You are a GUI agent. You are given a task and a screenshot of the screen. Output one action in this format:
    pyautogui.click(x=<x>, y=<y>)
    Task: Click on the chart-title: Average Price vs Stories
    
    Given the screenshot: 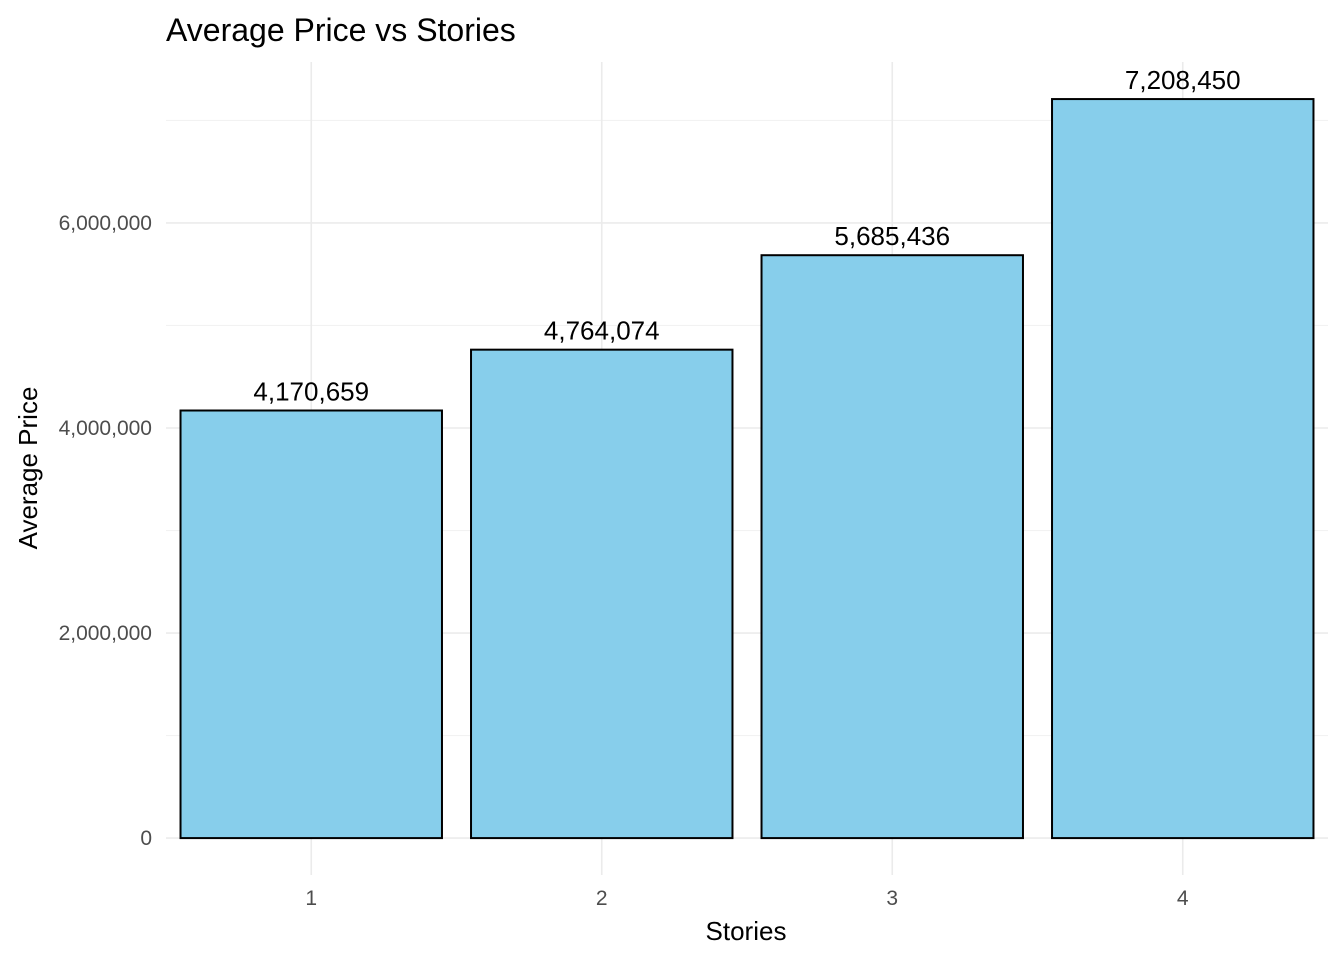 What is the action you would take?
    pyautogui.click(x=341, y=30)
    